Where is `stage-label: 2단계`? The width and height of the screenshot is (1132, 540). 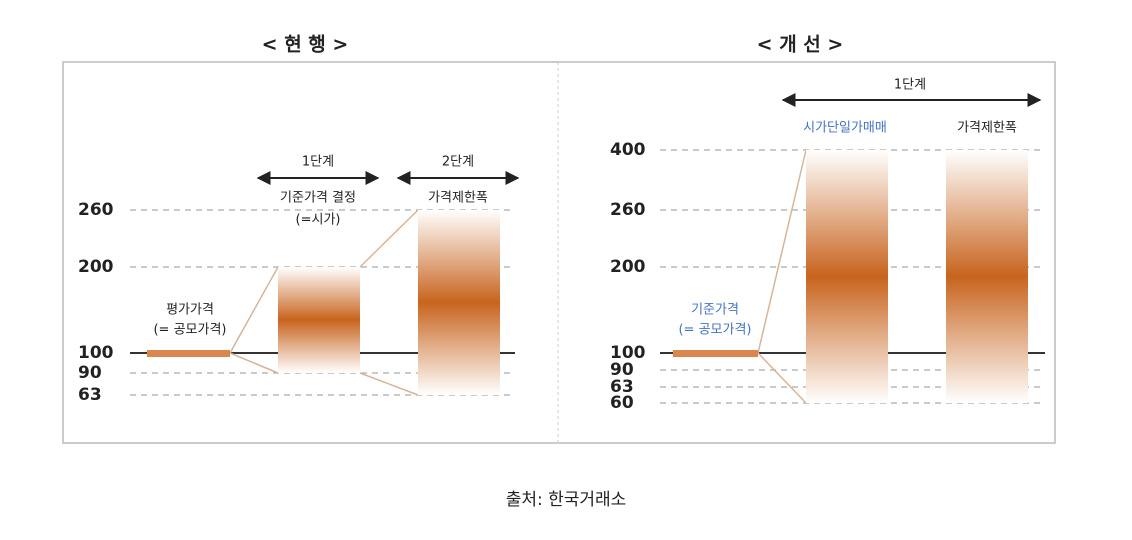
stage-label: 2단계 is located at coordinates (458, 162).